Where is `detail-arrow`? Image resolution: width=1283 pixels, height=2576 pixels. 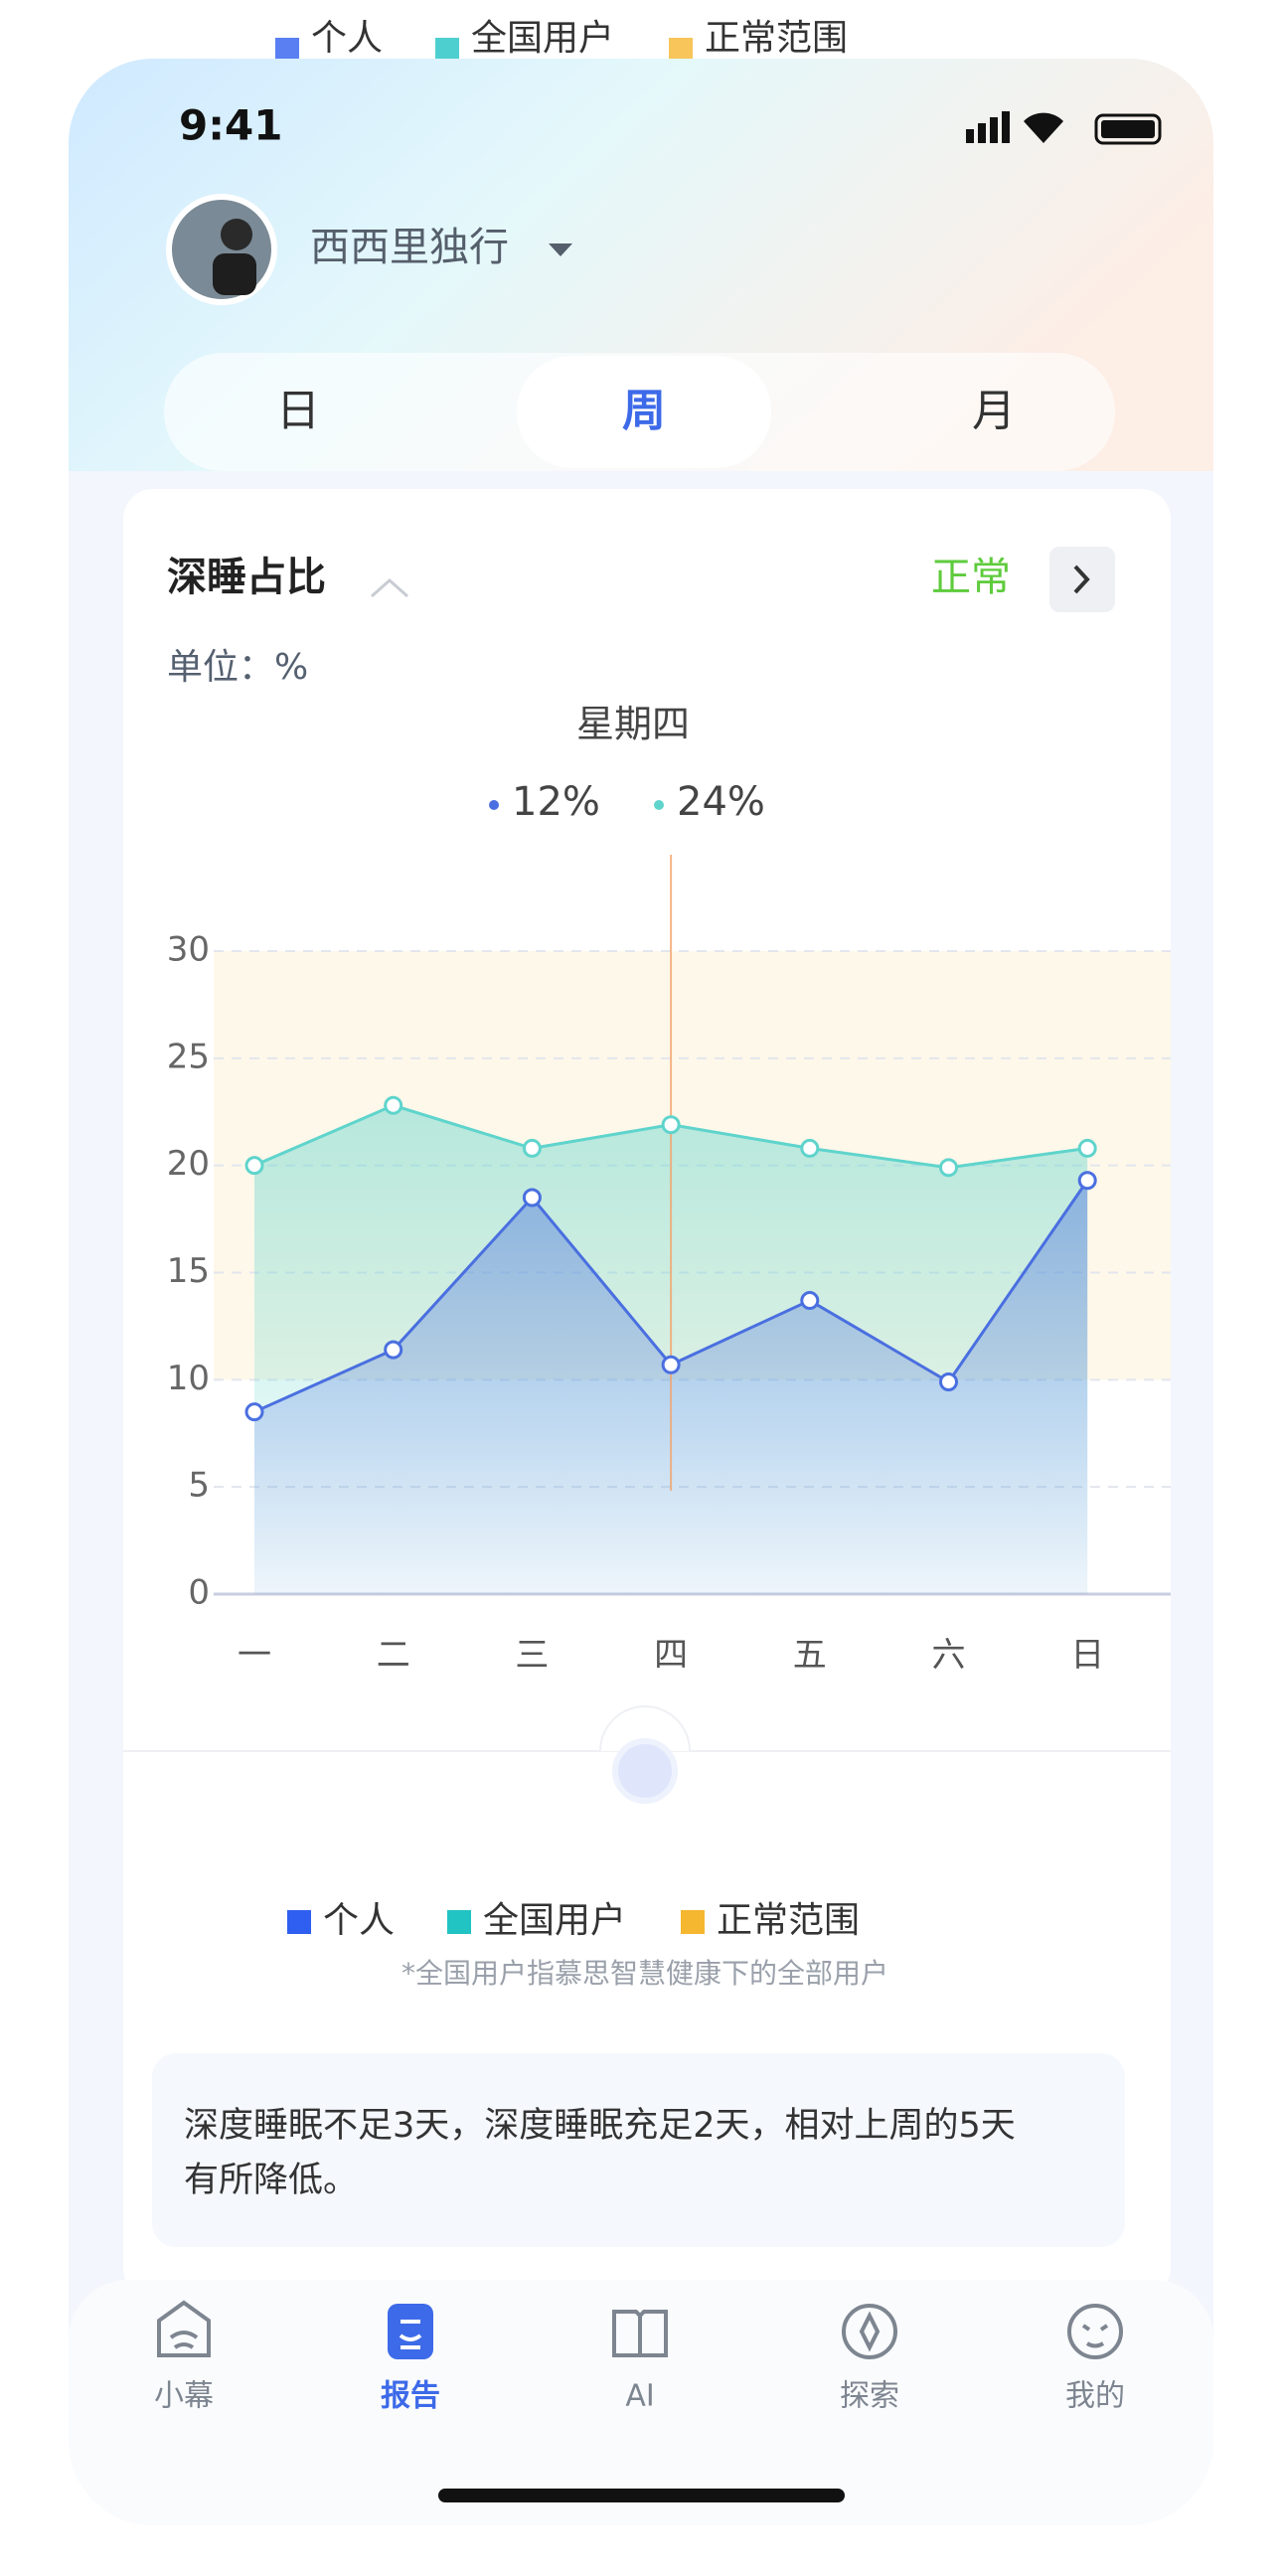 detail-arrow is located at coordinates (1081, 579).